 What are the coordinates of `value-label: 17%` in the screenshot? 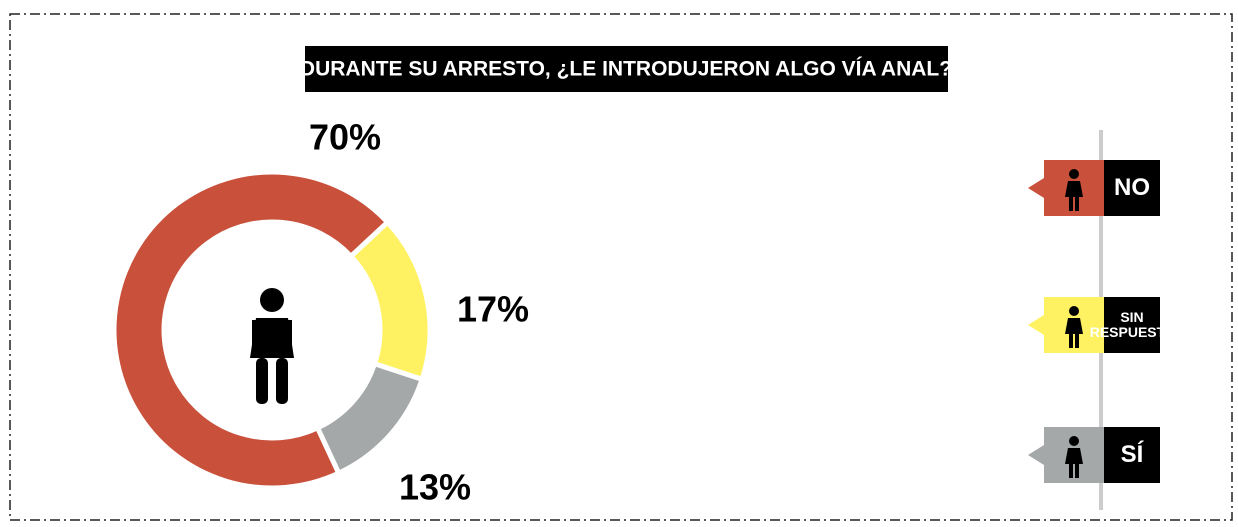 It's located at (493, 309).